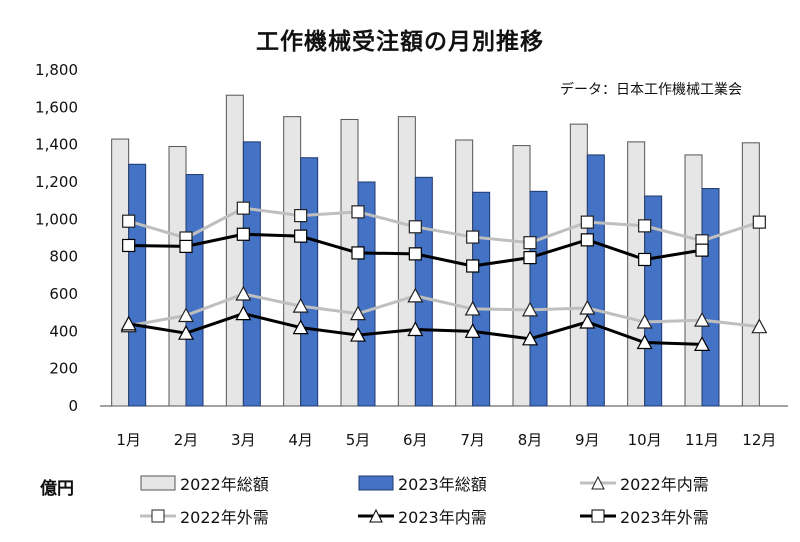  What do you see at coordinates (63, 294) in the screenshot?
I see `y-tick-label: 600` at bounding box center [63, 294].